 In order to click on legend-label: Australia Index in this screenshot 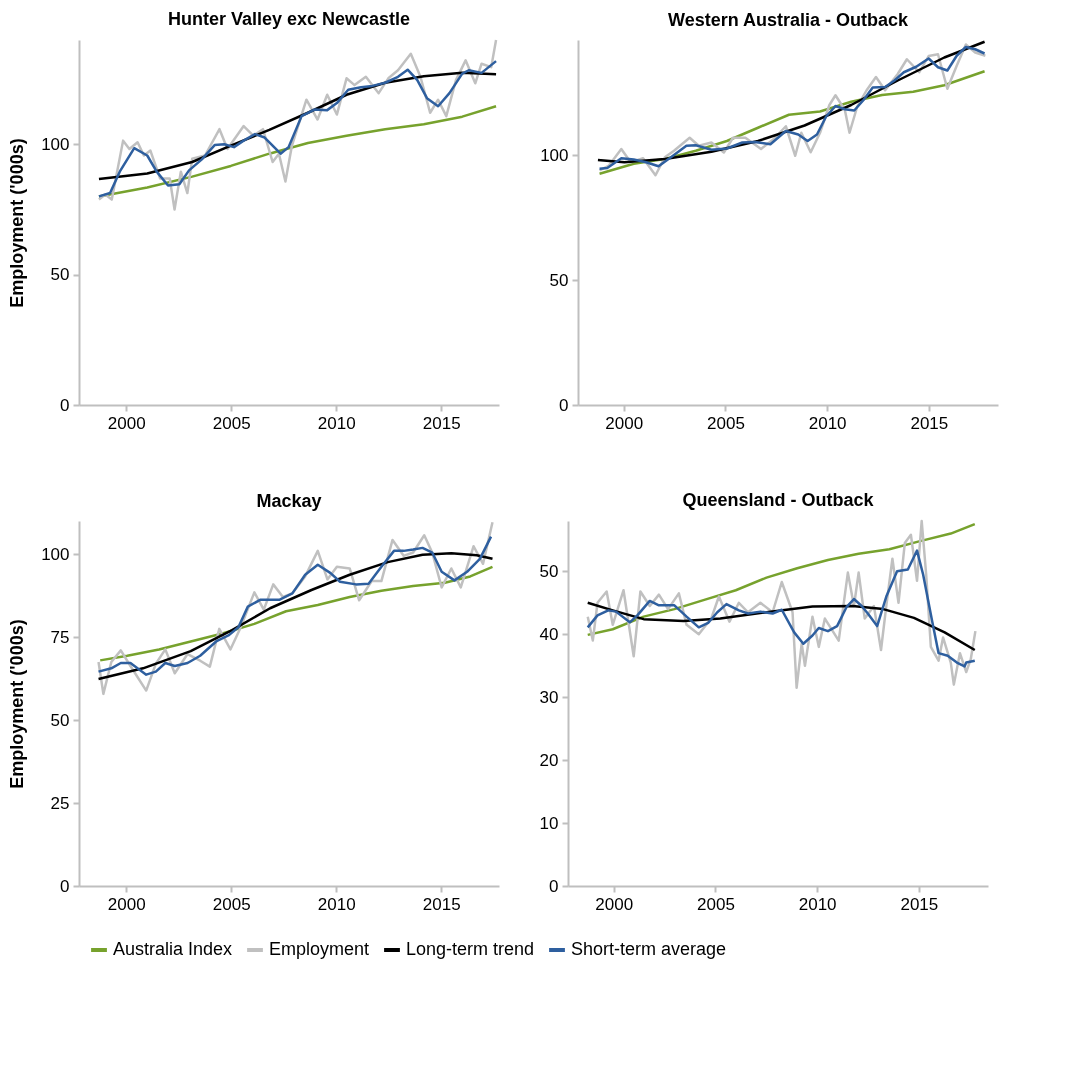, I will do `click(173, 949)`.